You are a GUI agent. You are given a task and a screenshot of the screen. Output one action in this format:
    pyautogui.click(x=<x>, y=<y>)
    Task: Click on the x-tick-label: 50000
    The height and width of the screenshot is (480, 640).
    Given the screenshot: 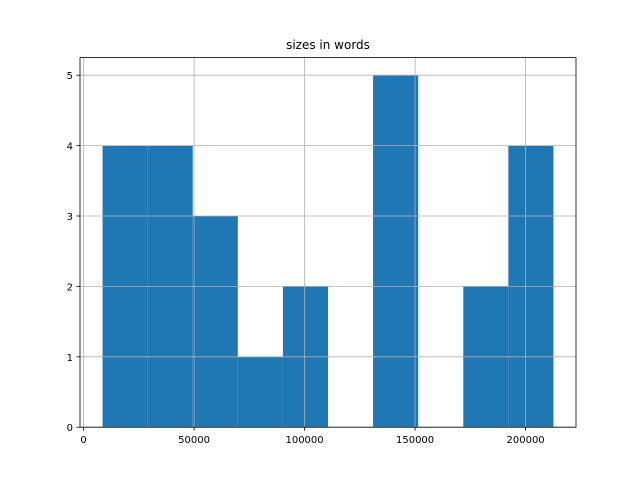 What is the action you would take?
    pyautogui.click(x=194, y=440)
    